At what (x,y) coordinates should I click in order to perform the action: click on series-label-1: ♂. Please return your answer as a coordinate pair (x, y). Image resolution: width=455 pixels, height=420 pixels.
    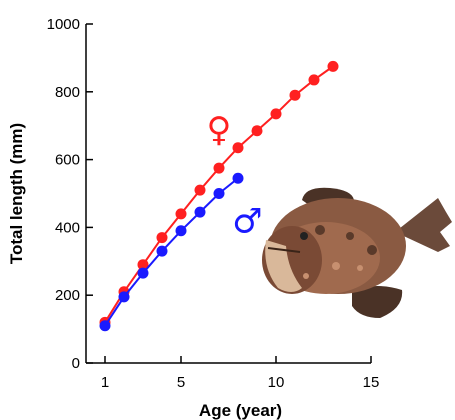
    Looking at the image, I should click on (247, 221).